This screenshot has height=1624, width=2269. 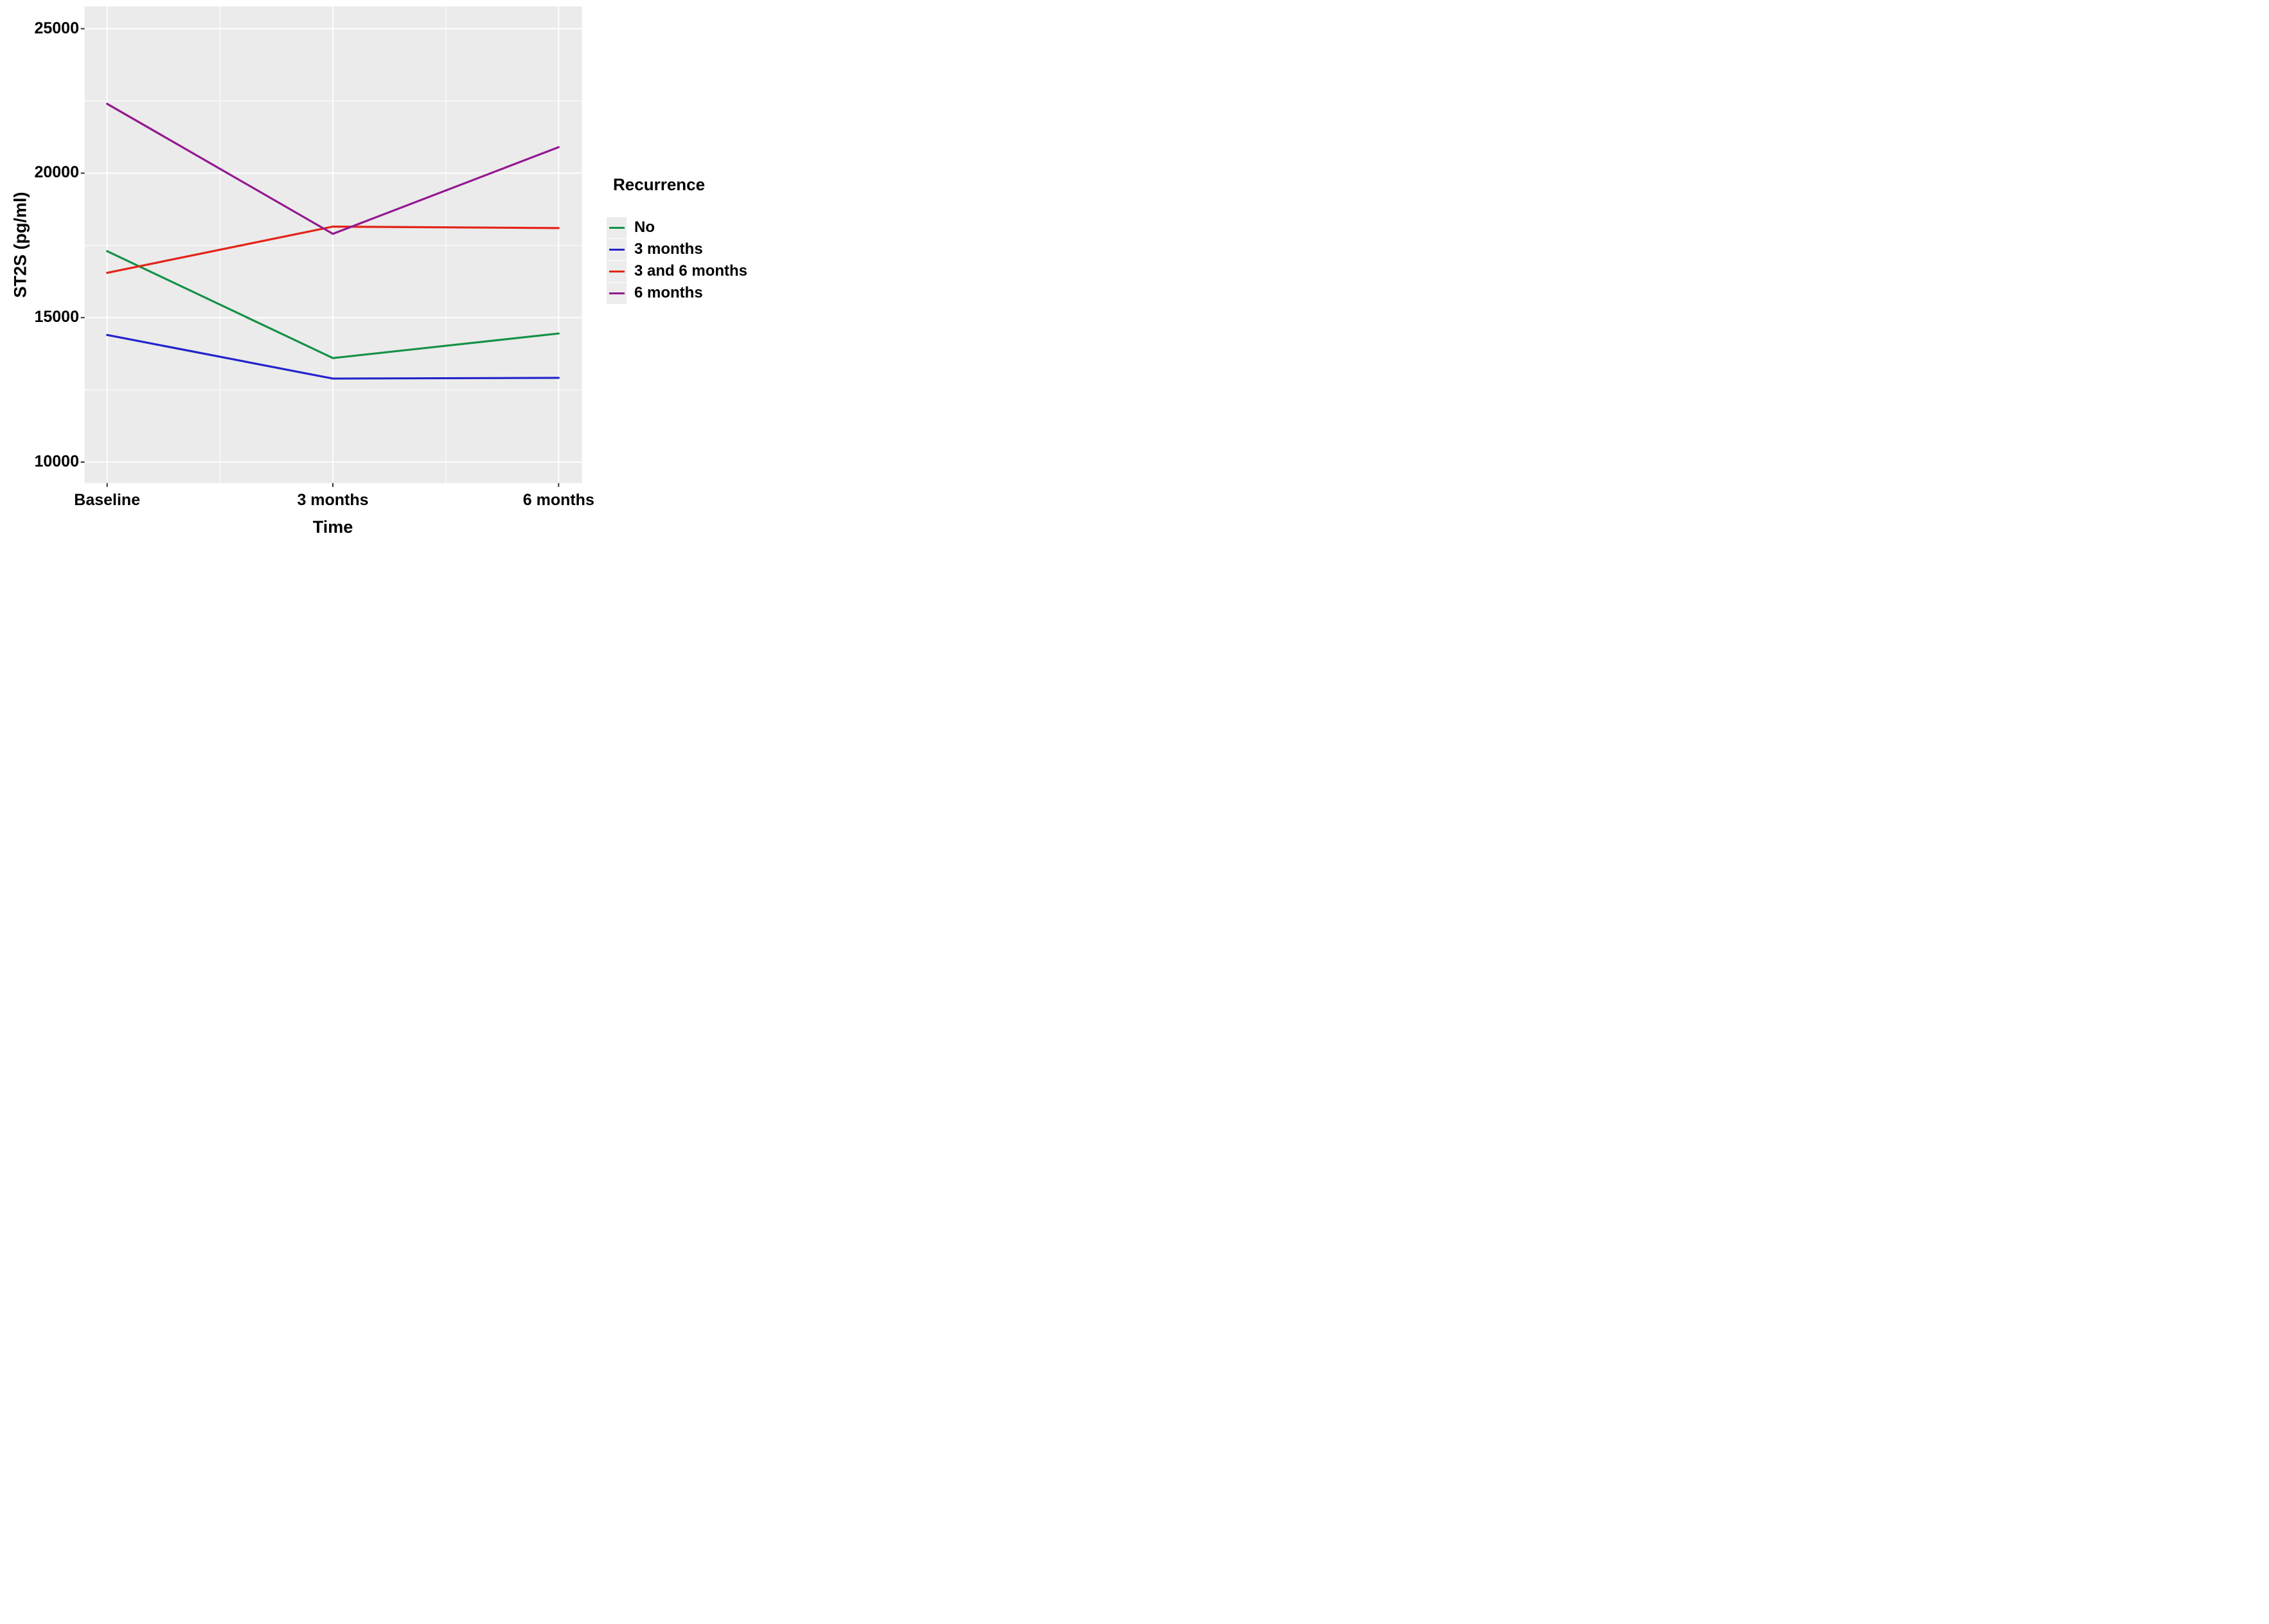 What do you see at coordinates (56, 172) in the screenshot?
I see `y-tick-label: 20000` at bounding box center [56, 172].